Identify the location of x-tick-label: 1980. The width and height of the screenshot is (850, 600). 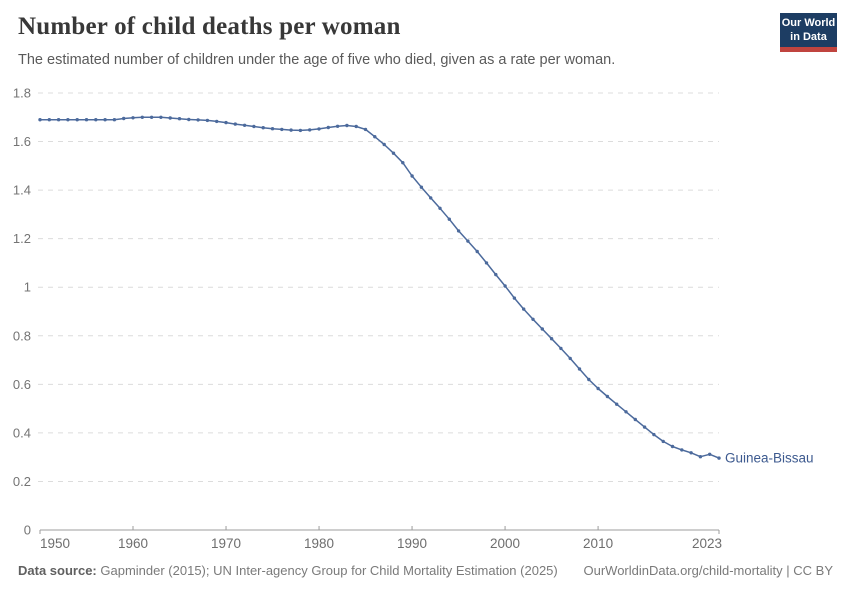
(319, 543).